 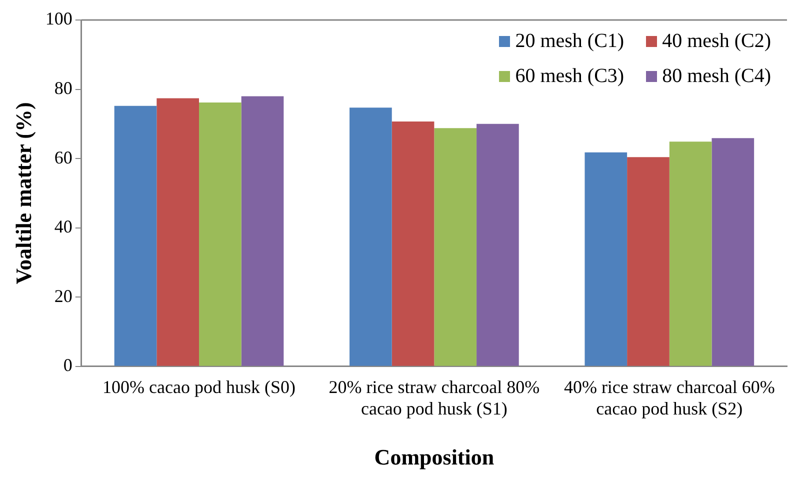 I want to click on y-axis-title: Voaltile matter (%), so click(x=23, y=193).